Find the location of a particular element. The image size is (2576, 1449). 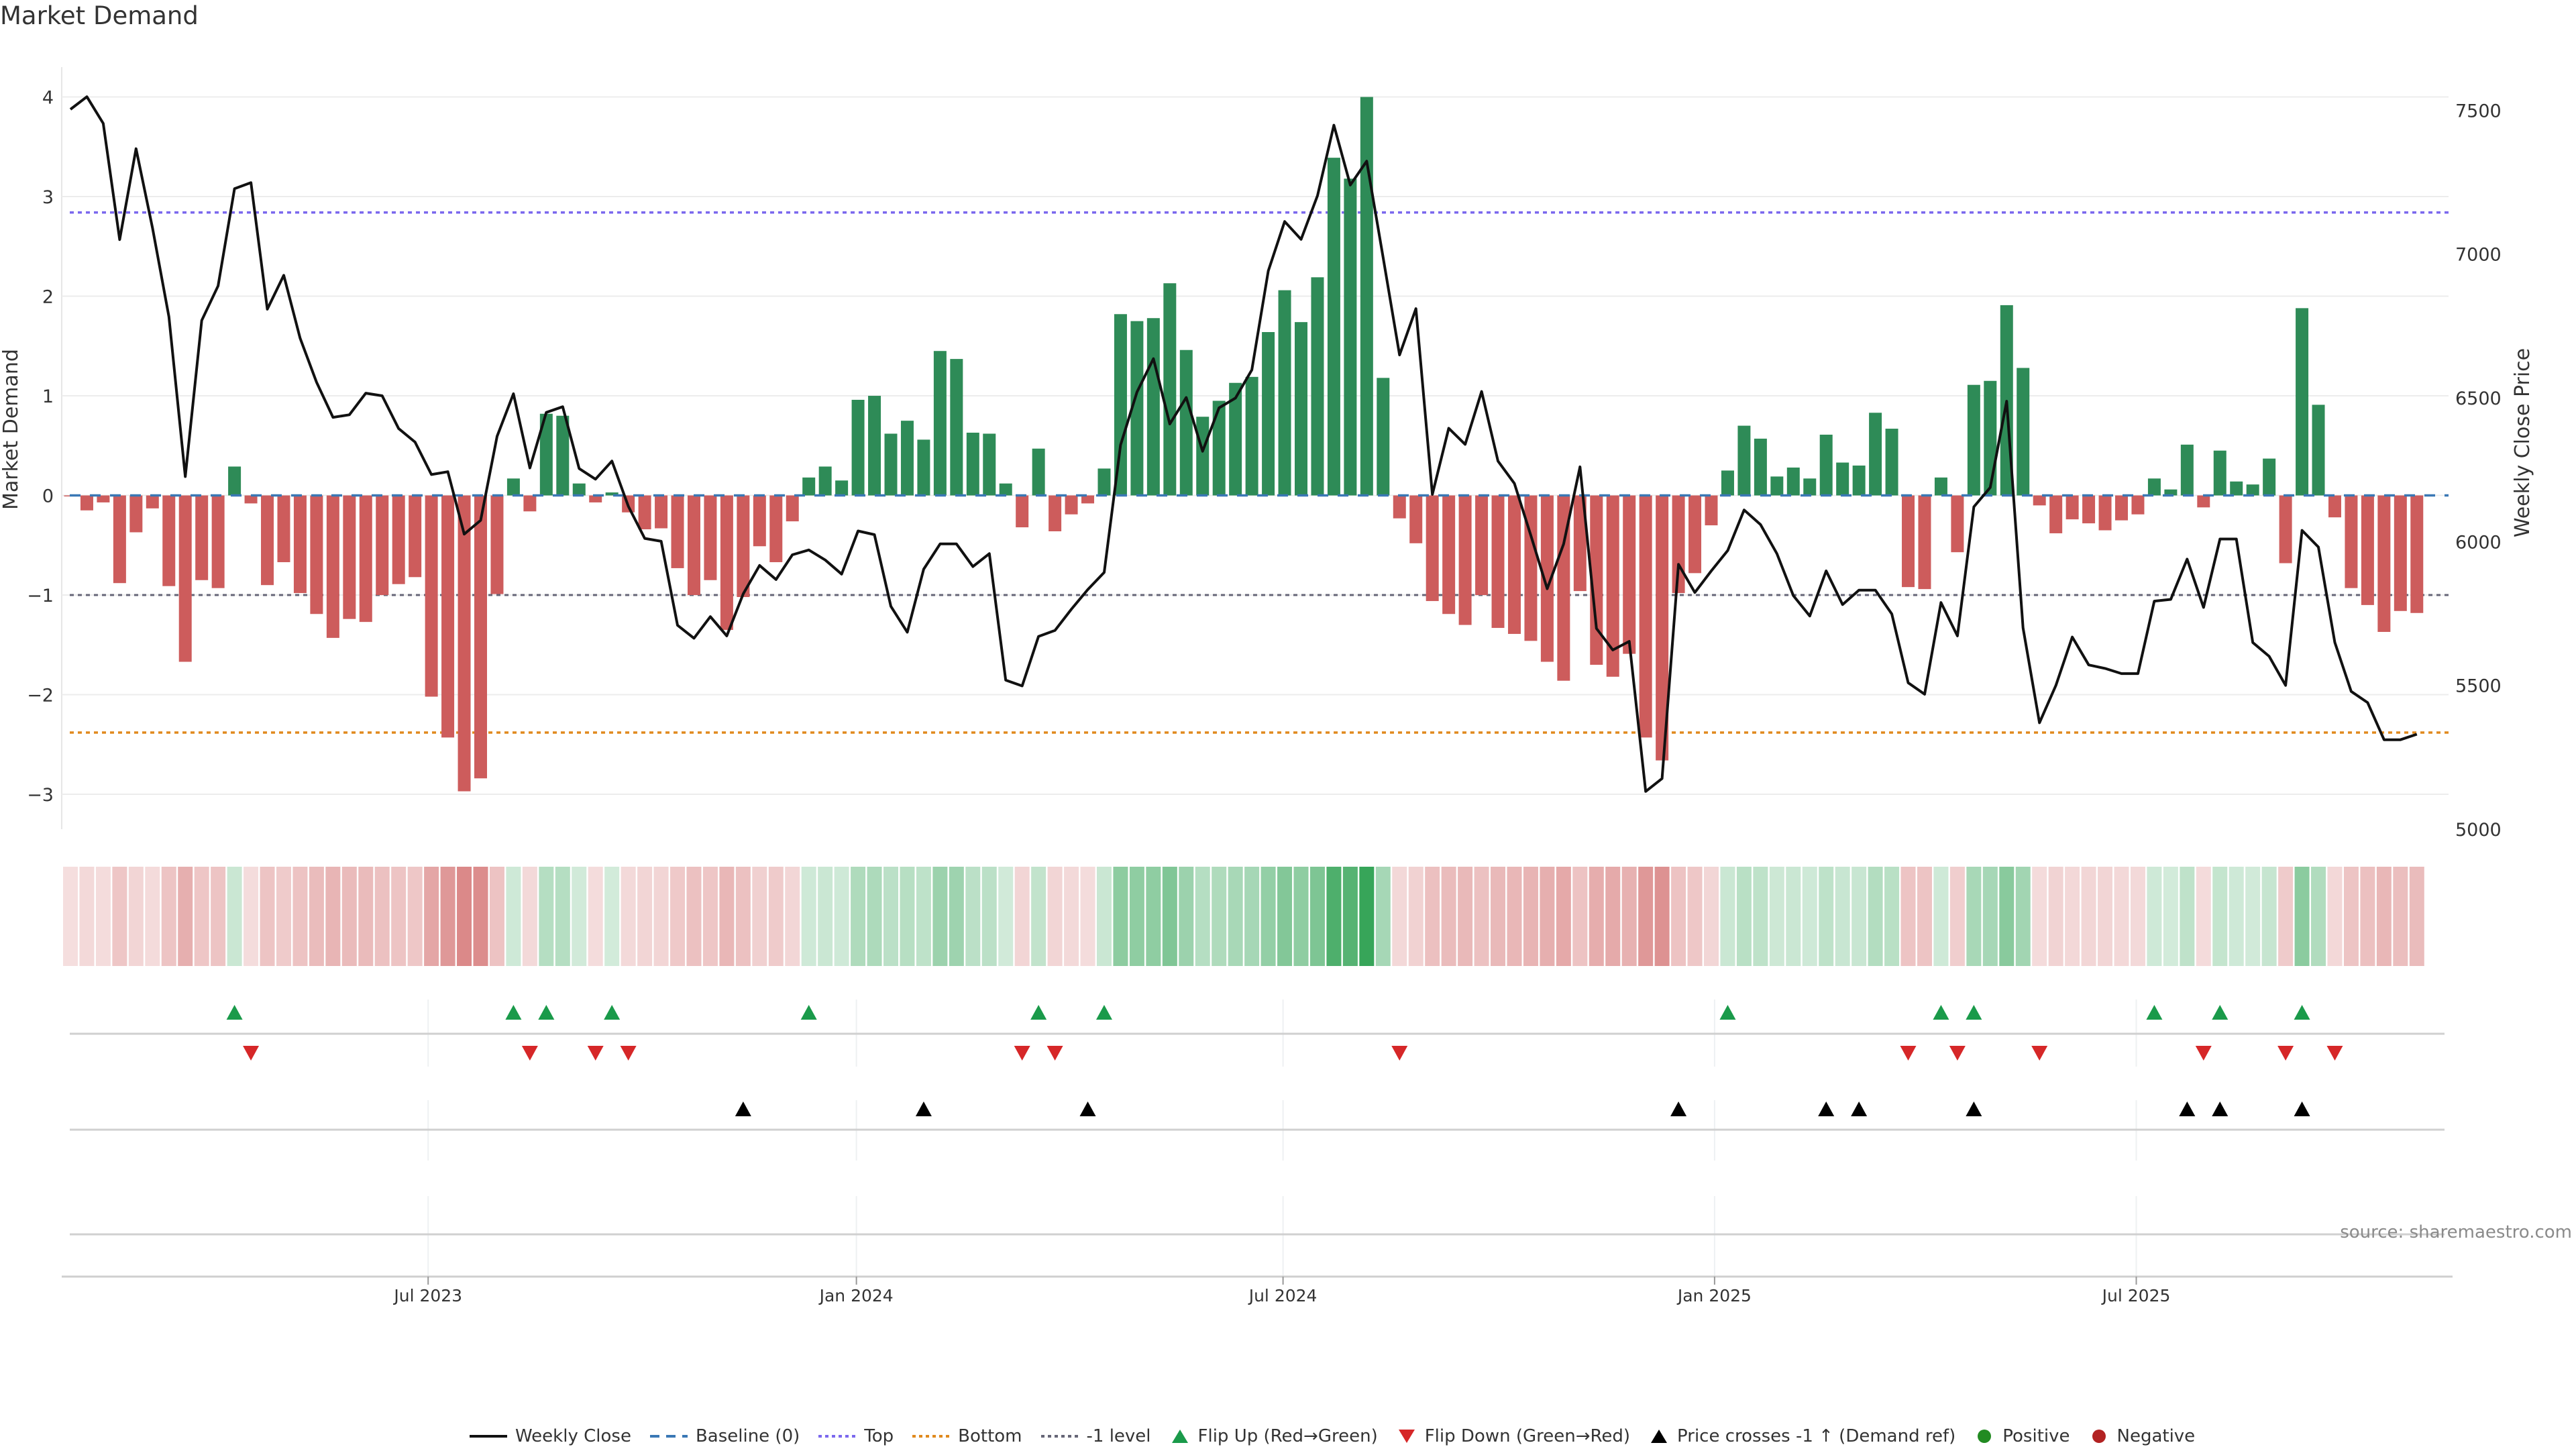

y2-tick-label: 5500 is located at coordinates (2478, 686).